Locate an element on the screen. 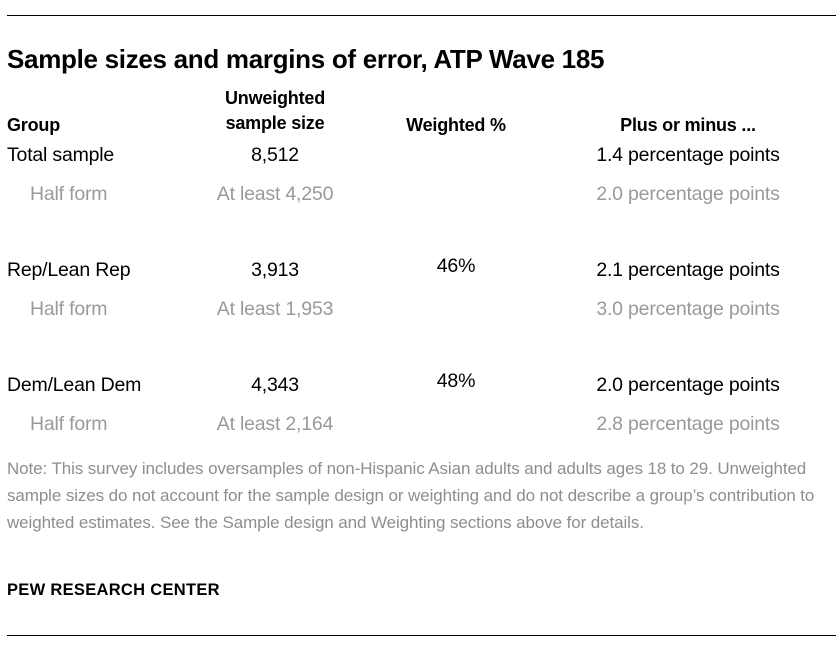  bottom-rule is located at coordinates (421, 635).